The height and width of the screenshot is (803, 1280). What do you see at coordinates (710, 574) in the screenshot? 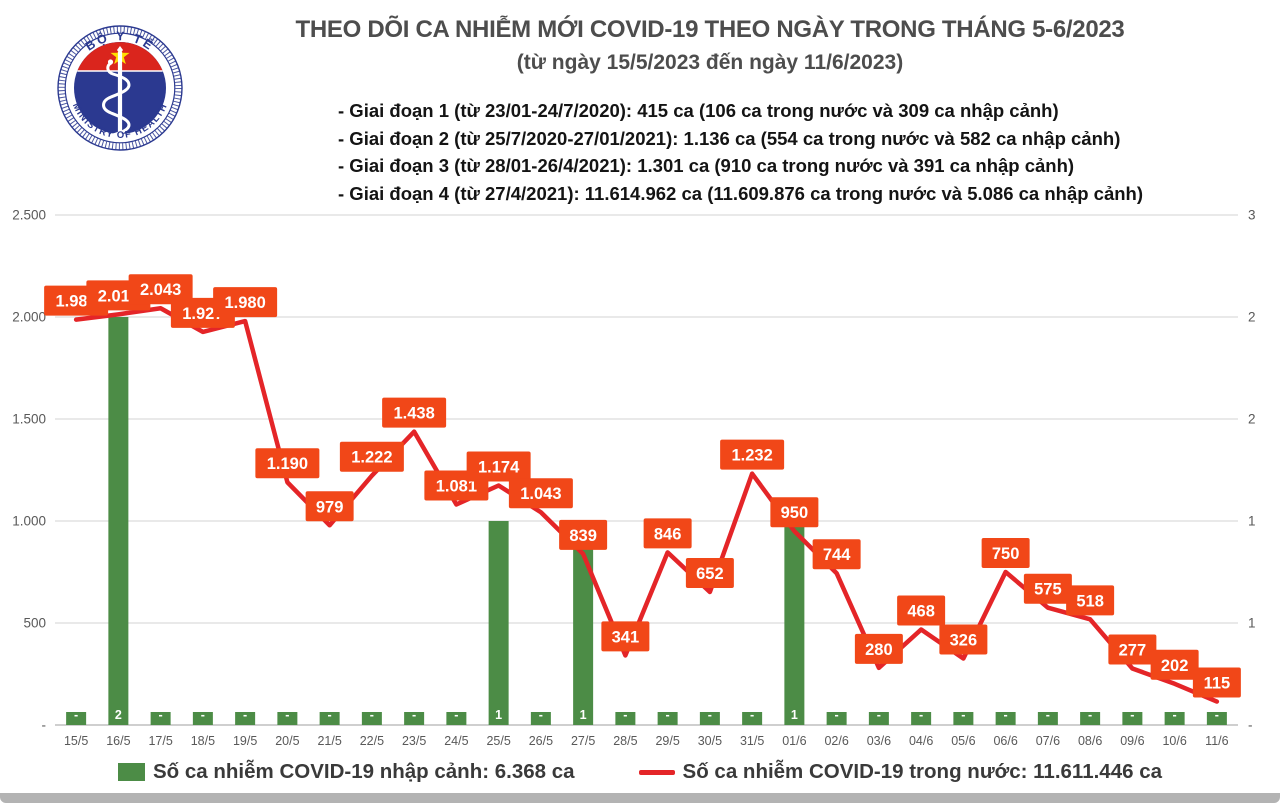
I see `data-label: 652` at bounding box center [710, 574].